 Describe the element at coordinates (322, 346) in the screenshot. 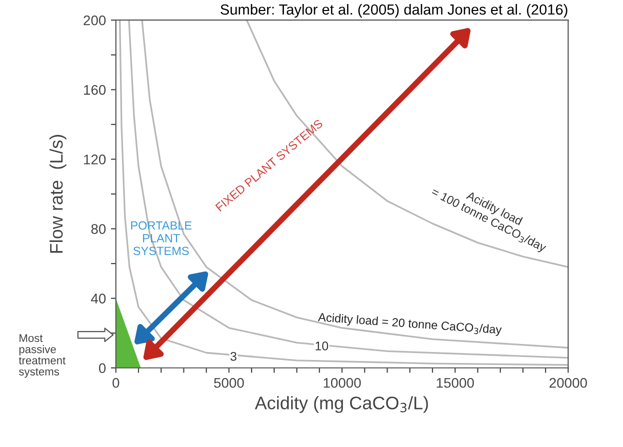

I see `annotation: 10` at that location.